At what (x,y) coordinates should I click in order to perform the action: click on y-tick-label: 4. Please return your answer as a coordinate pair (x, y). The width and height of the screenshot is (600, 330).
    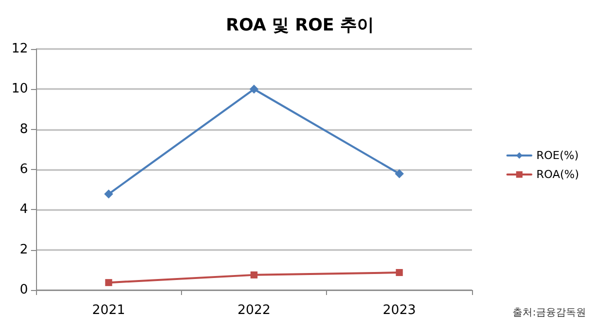
    Looking at the image, I should click on (24, 210).